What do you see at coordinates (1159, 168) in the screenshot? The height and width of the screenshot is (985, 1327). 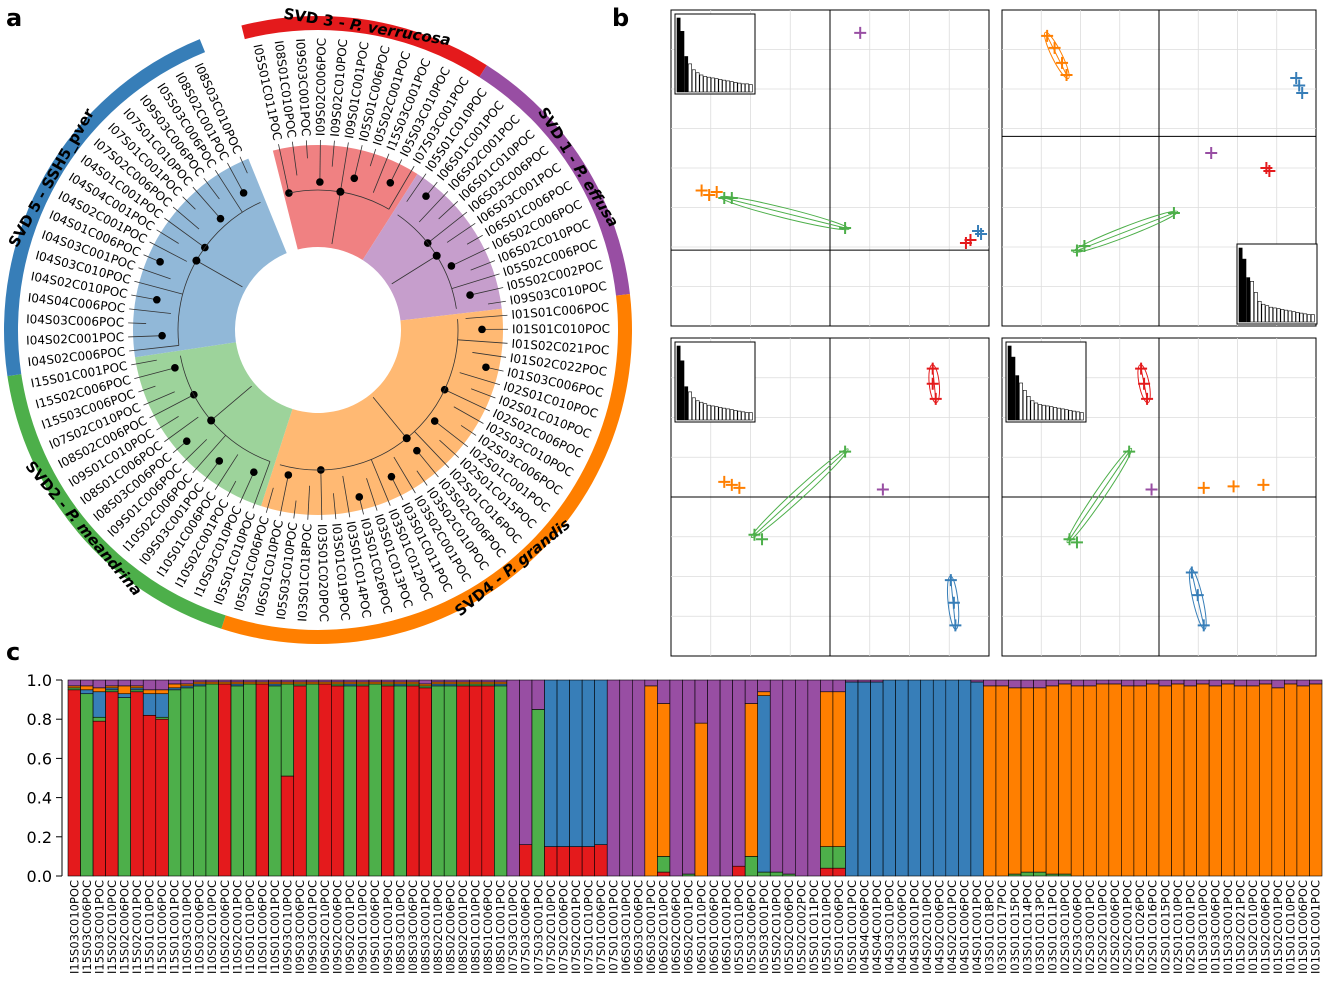 I see `pca-plot-b2` at bounding box center [1159, 168].